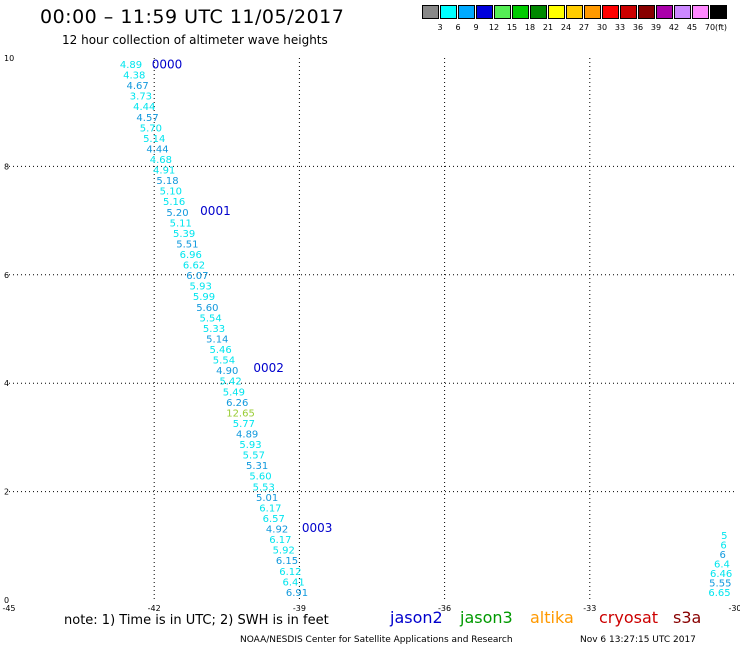  I want to click on y-tick-label: 10, so click(9, 58).